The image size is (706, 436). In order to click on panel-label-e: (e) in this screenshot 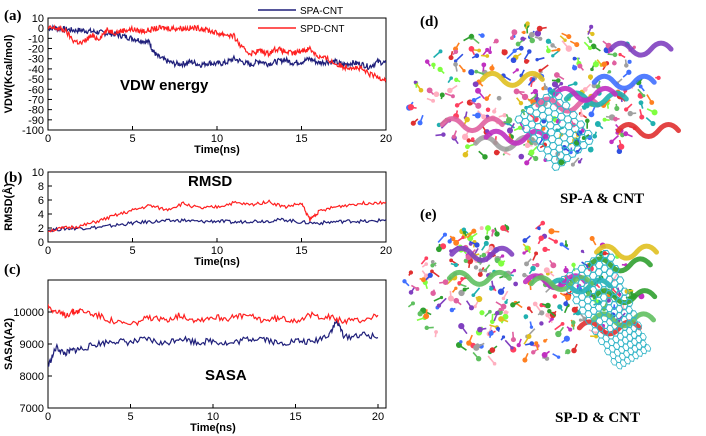, I will do `click(428, 215)`.